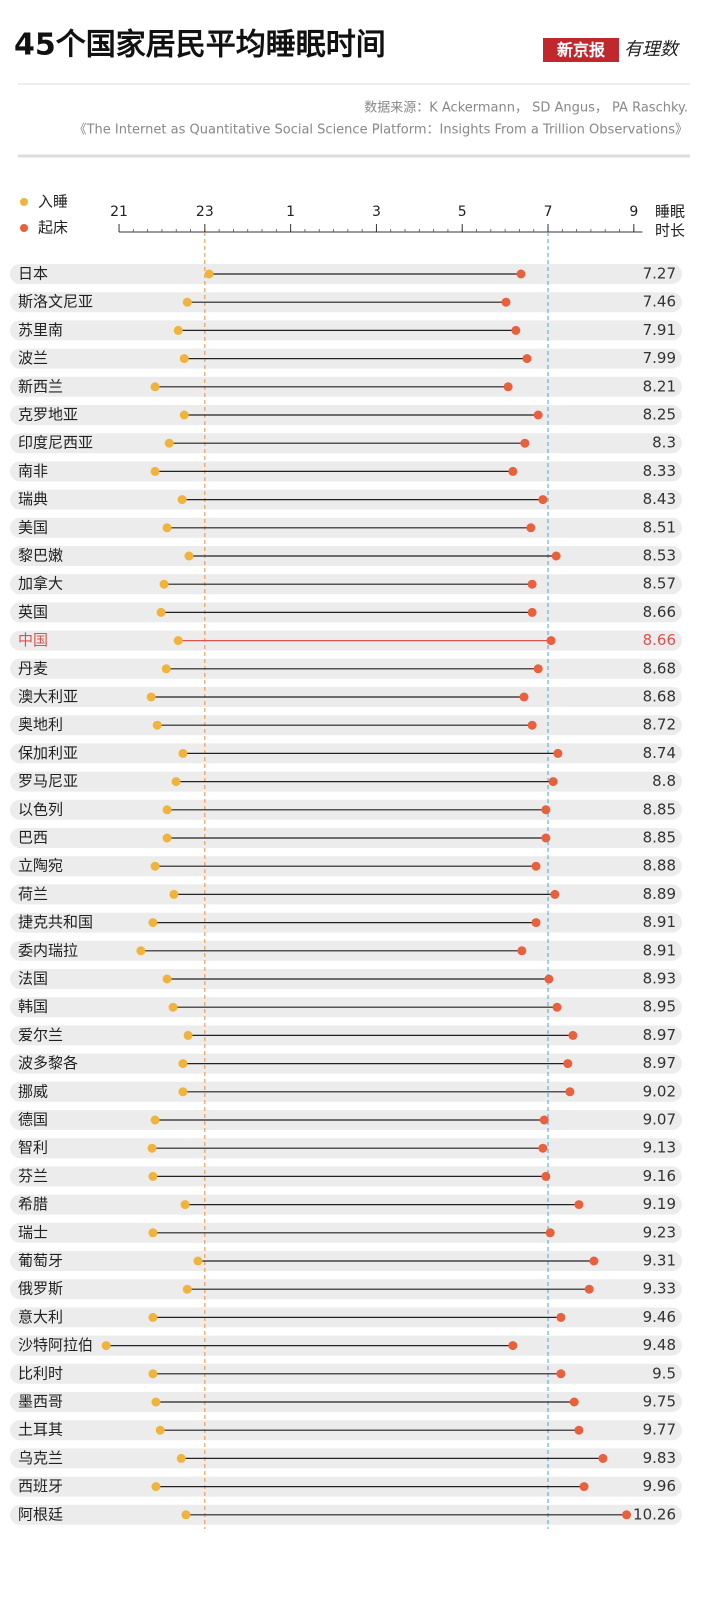  What do you see at coordinates (33, 1120) in the screenshot?
I see `category-label: 德国` at bounding box center [33, 1120].